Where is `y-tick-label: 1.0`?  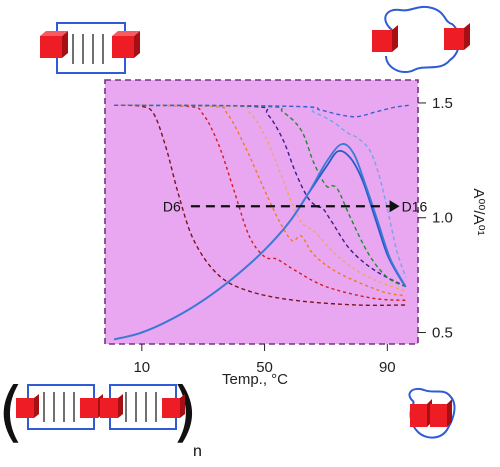
y-tick-label: 1.0 is located at coordinates (442, 218).